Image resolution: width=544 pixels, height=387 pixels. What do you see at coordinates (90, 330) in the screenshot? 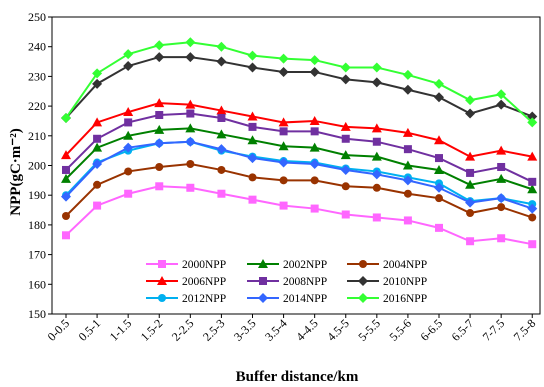
I see `x-tick-label: 0.5-1` at bounding box center [90, 330].